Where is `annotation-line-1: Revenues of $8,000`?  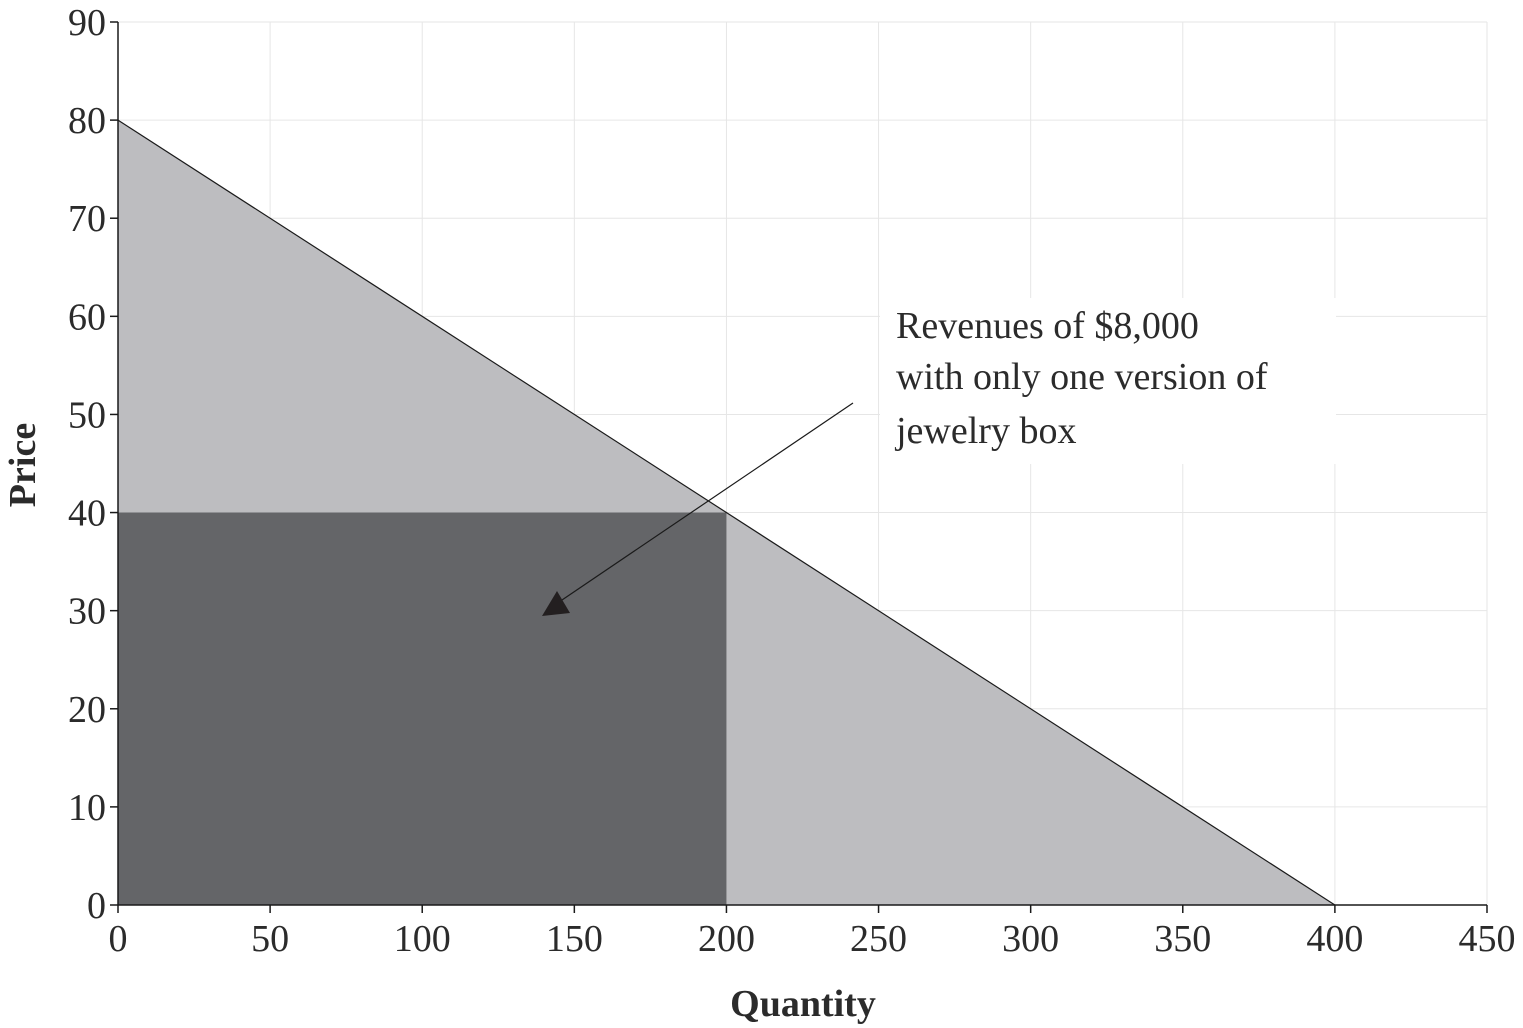 annotation-line-1: Revenues of $8,000 is located at coordinates (1047, 326).